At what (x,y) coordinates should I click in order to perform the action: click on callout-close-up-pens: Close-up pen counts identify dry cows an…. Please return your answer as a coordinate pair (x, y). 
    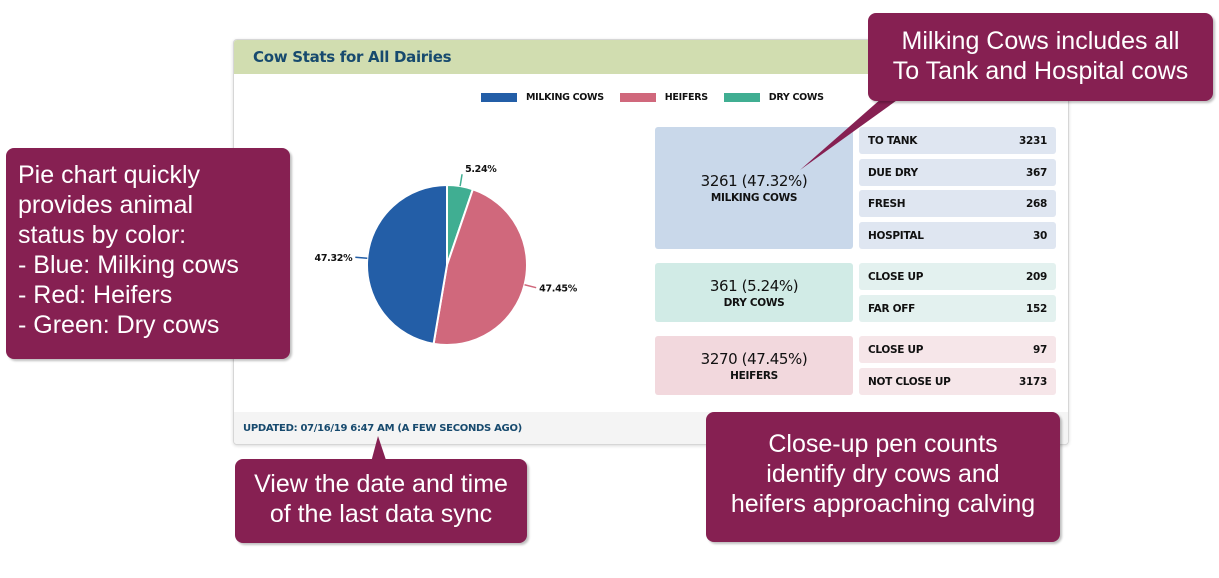
    Looking at the image, I should click on (883, 477).